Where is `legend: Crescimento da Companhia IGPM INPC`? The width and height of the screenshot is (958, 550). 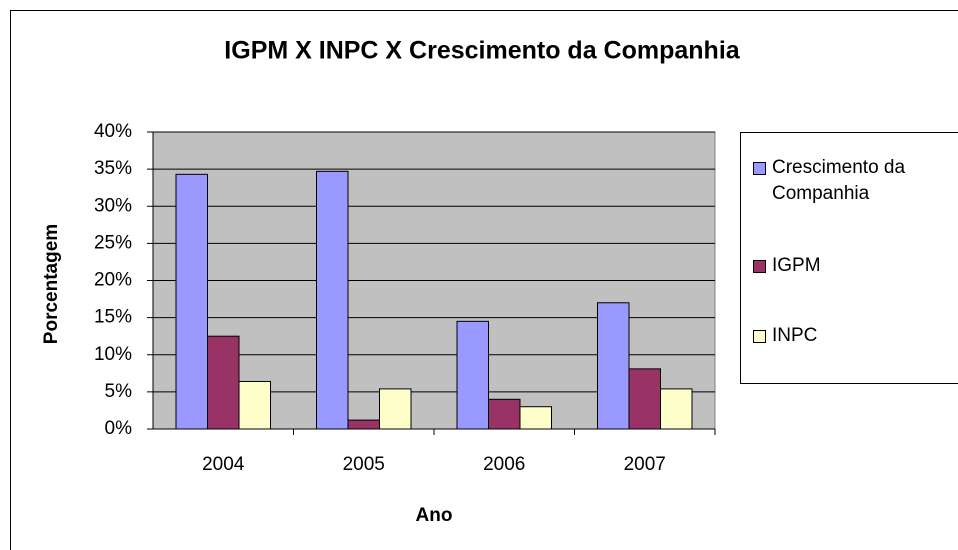
legend: Crescimento da Companhia IGPM INPC is located at coordinates (849, 258).